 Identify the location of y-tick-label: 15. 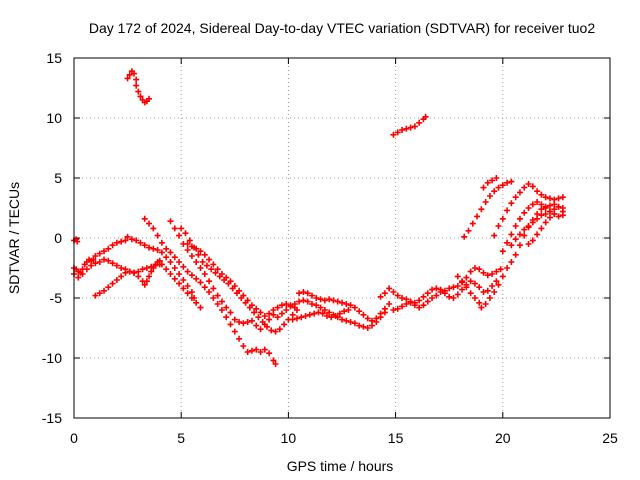
(54, 58).